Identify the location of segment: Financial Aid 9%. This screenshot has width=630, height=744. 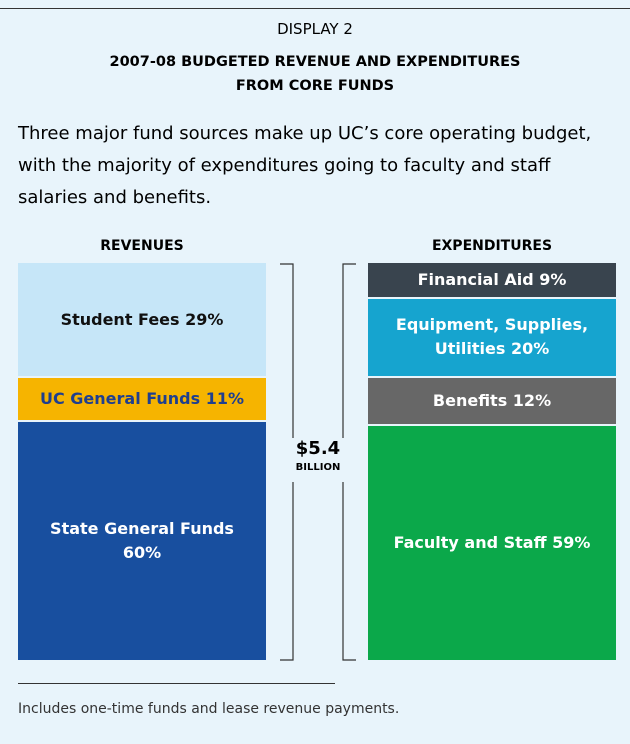
(492, 280).